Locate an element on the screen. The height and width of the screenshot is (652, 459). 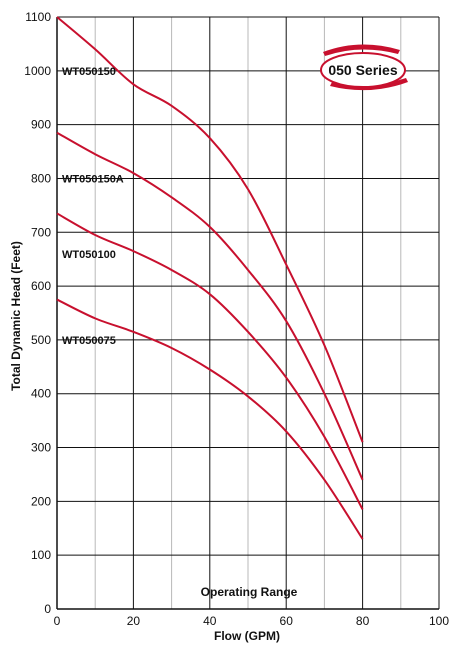
x-tick-label: 40 is located at coordinates (210, 621).